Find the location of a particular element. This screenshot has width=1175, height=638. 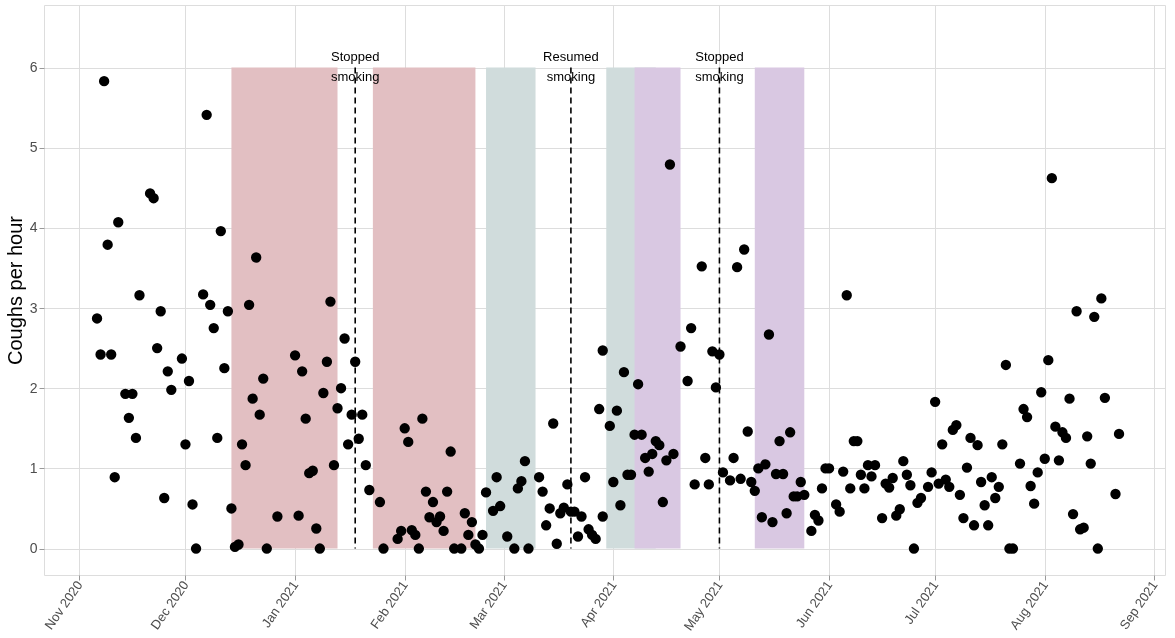

y-tick-label: 2 is located at coordinates (33, 387).